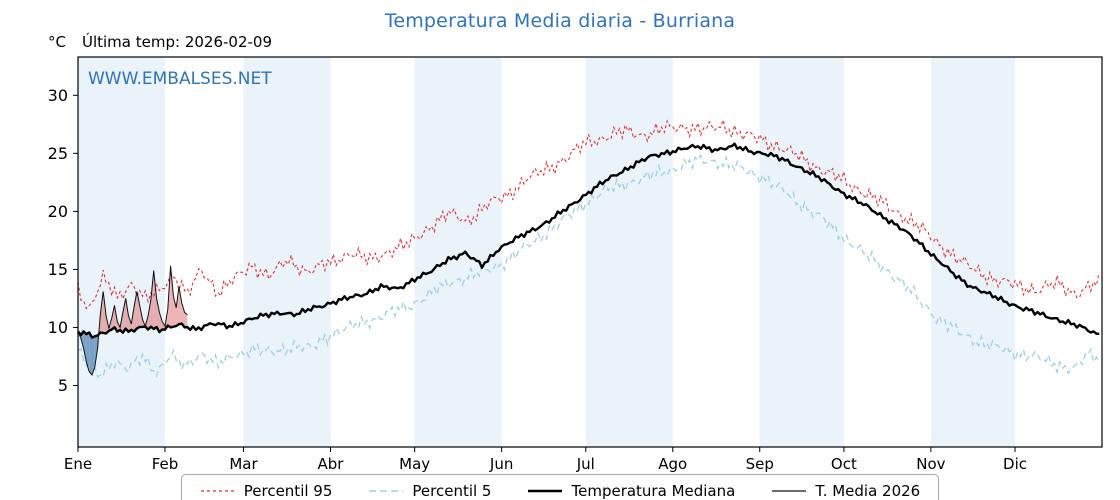  I want to click on y-tick-label: 25, so click(58, 153).